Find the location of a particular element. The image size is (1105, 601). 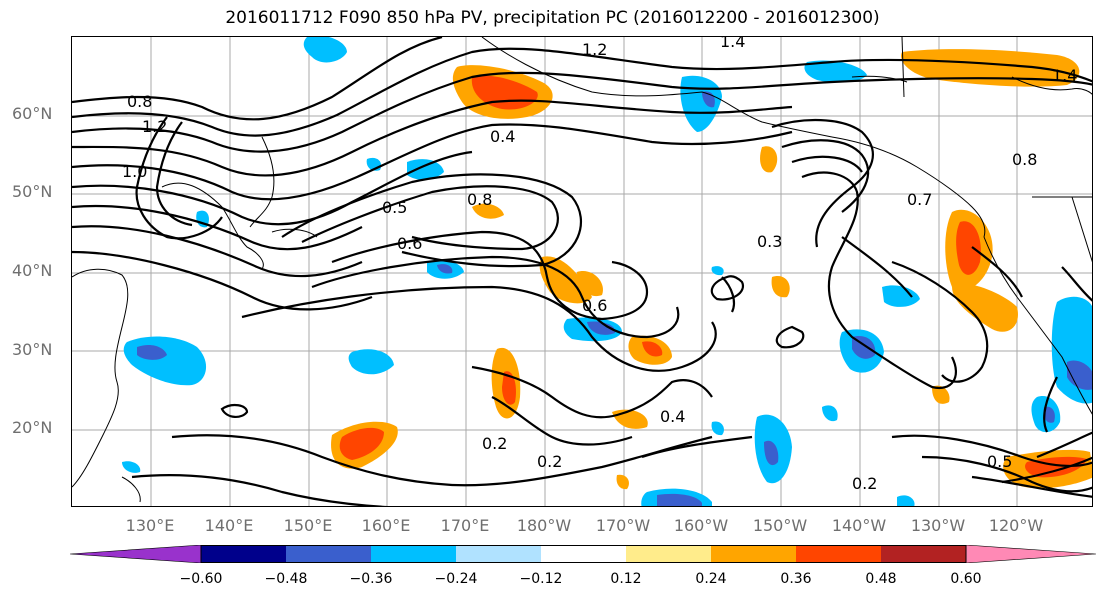

contour-label: 1.0 is located at coordinates (134, 171).